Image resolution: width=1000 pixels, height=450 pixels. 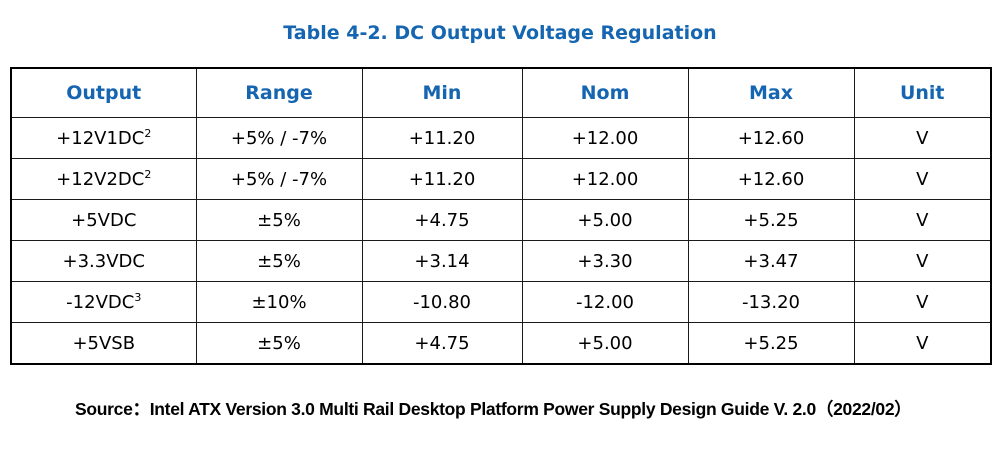 I want to click on output-cell: +5VDC, so click(x=103, y=220).